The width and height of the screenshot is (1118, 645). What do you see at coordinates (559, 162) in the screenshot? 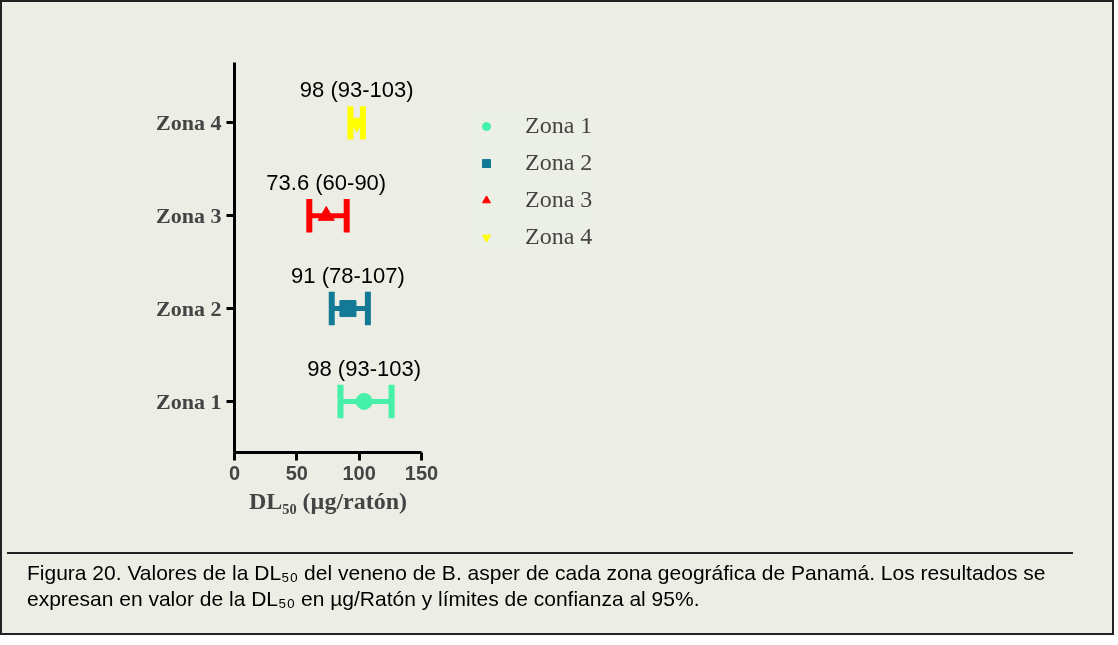
I see `legend-label: Zona 2` at bounding box center [559, 162].